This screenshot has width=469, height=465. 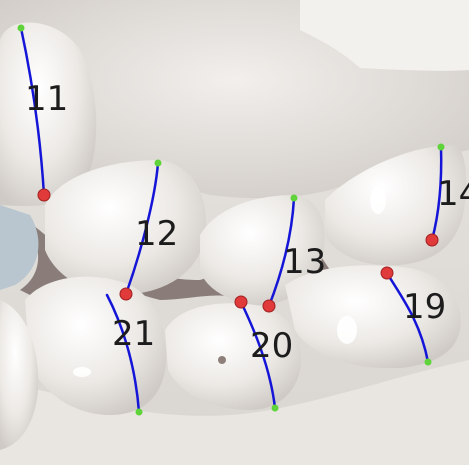 What do you see at coordinates (222, 360) in the screenshot?
I see `small-pit` at bounding box center [222, 360].